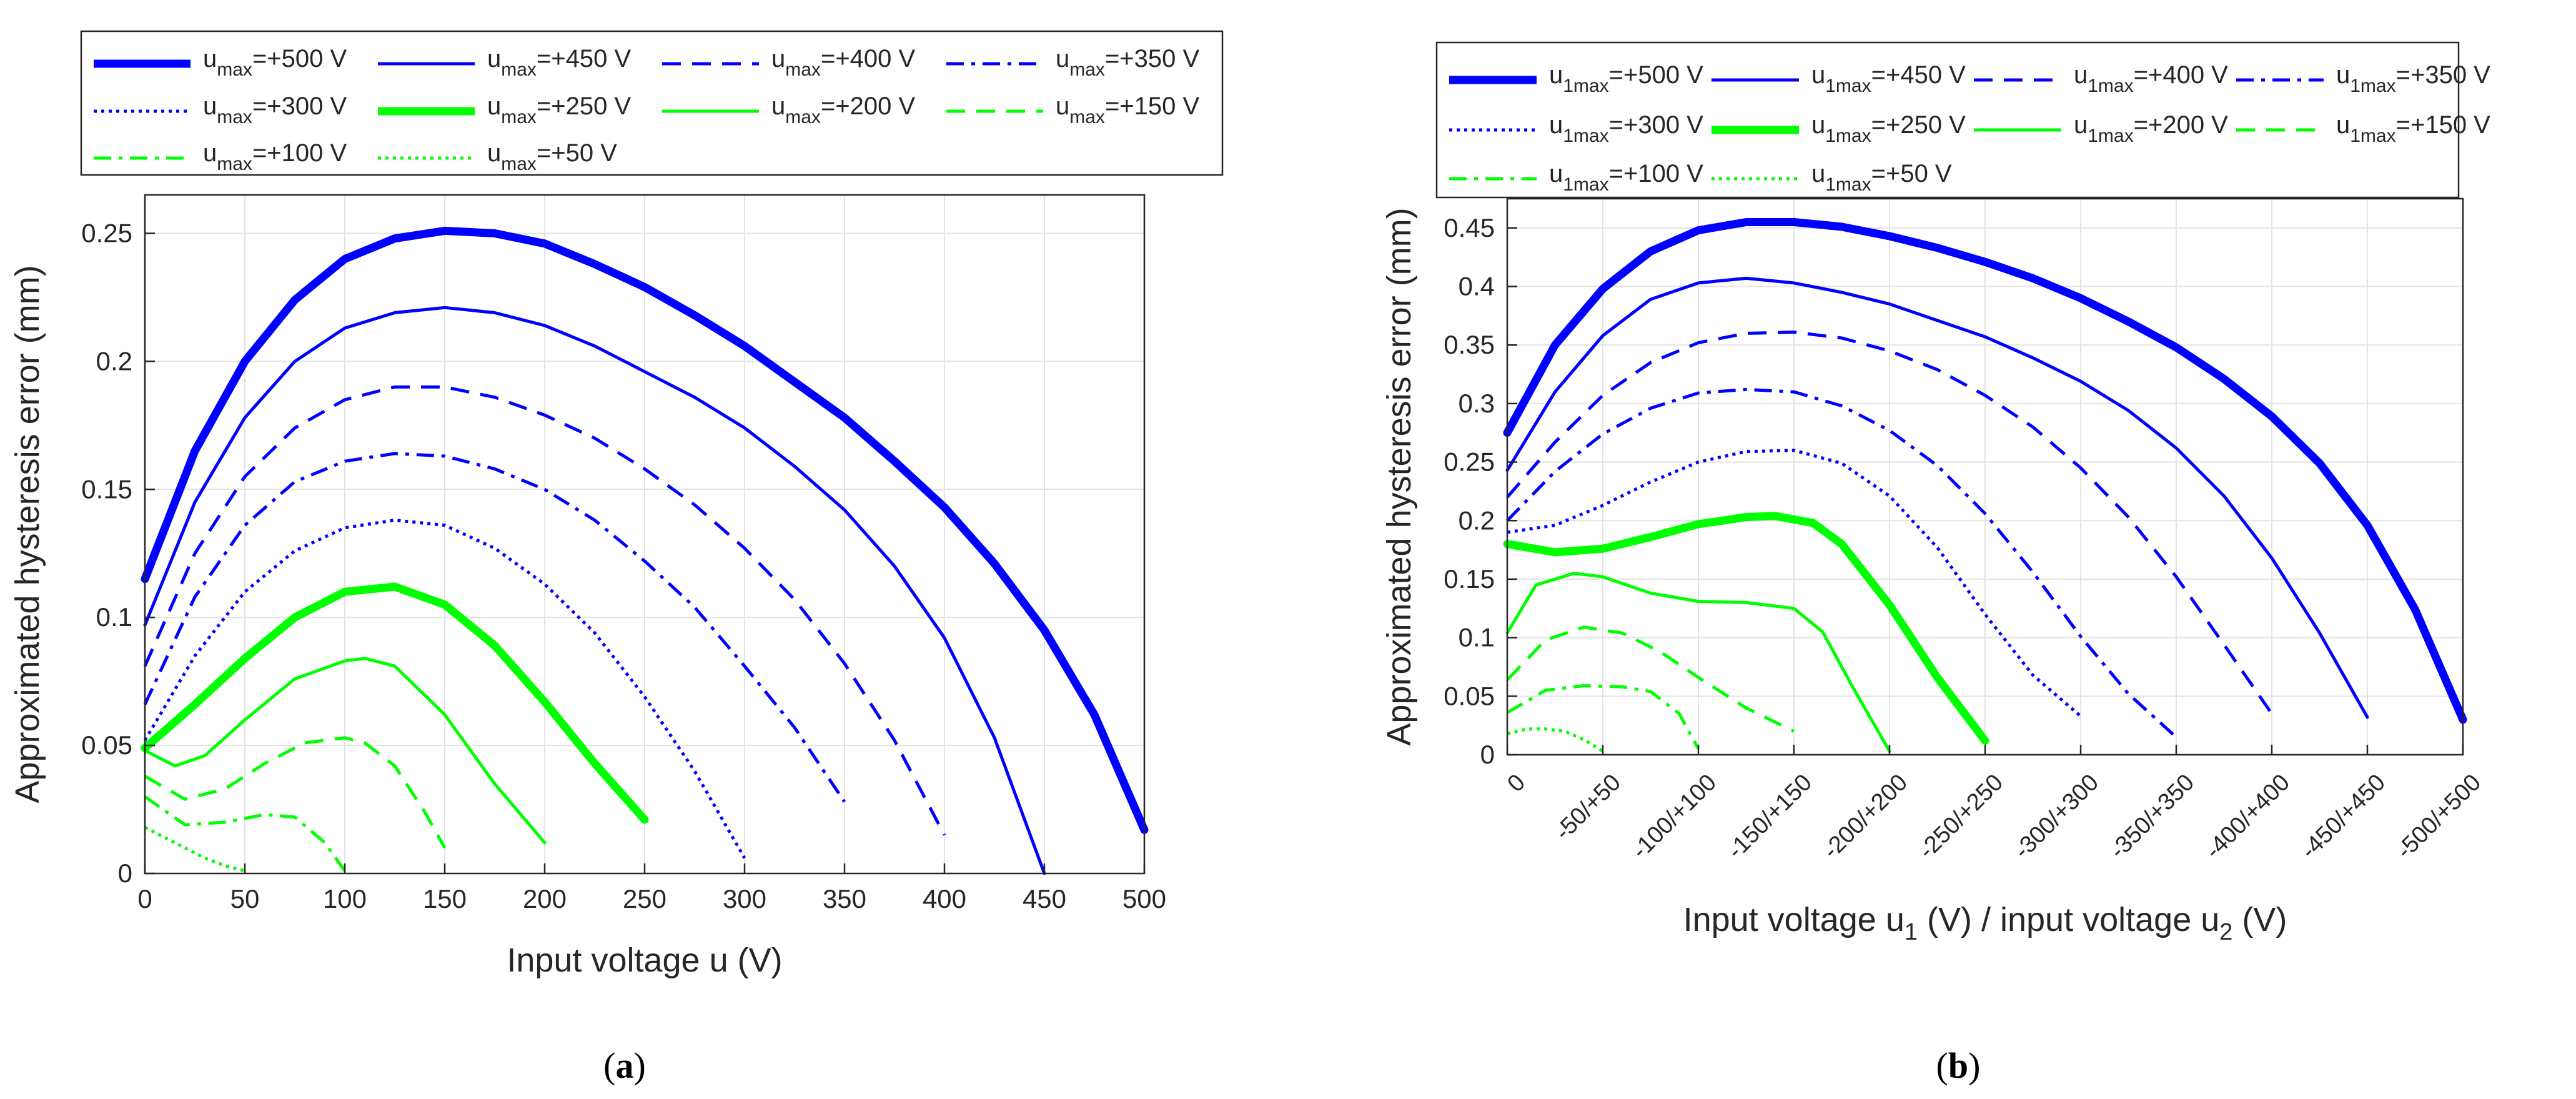 This screenshot has width=2576, height=1099. Describe the element at coordinates (1626, 177) in the screenshot. I see `legend-entry: u1max=+100 V` at that location.